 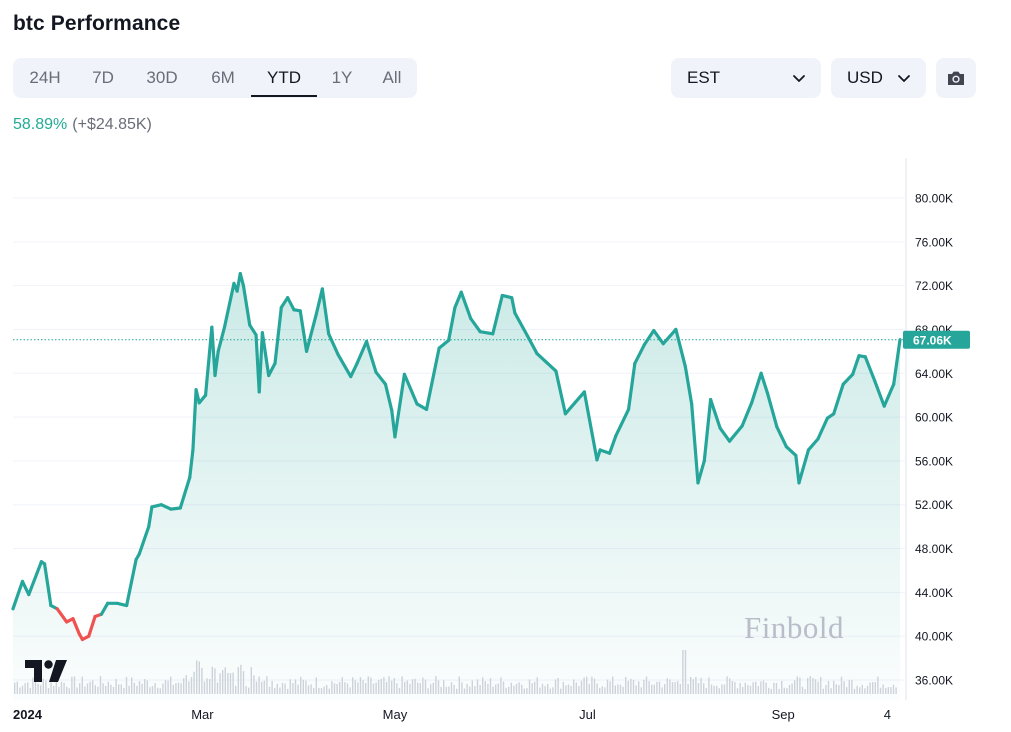 I want to click on timeframe-tabs: 24H 7D 30D 6M YTD 1Y All, so click(x=215, y=78).